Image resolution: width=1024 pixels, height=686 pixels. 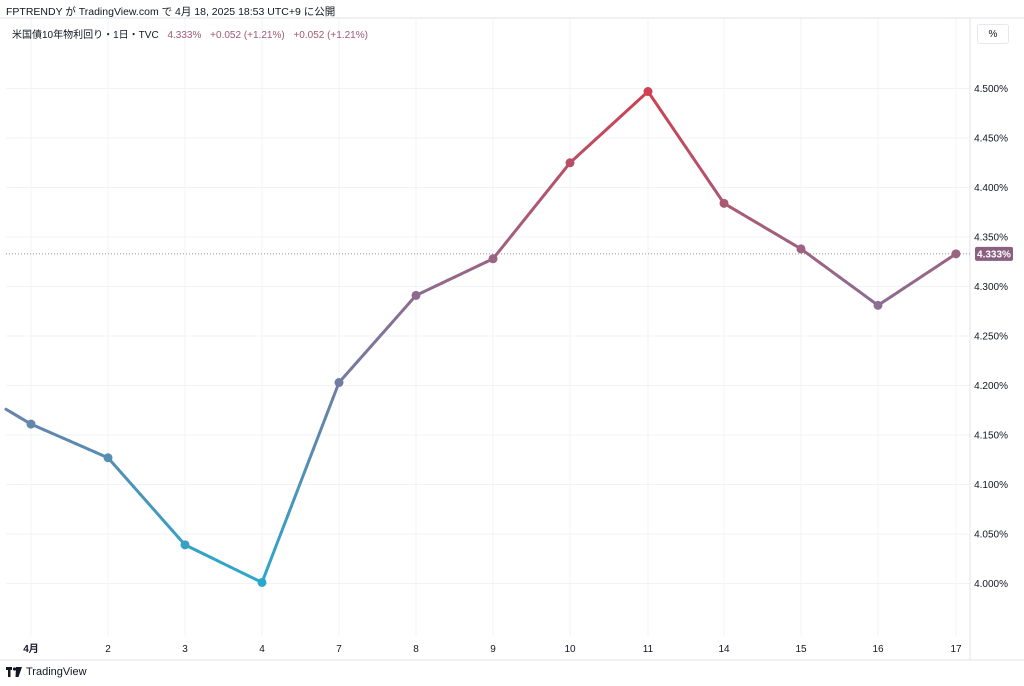 What do you see at coordinates (247, 35) in the screenshot?
I see `change-value: +0.052 (+1.21%)` at bounding box center [247, 35].